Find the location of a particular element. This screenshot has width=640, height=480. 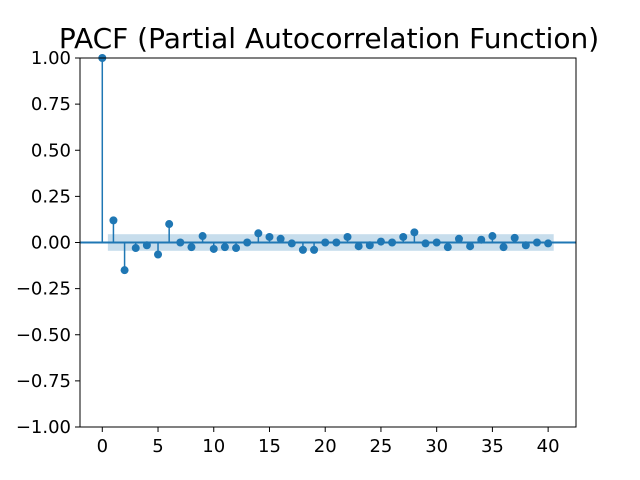

x-tick-label-35: 35 is located at coordinates (492, 446).